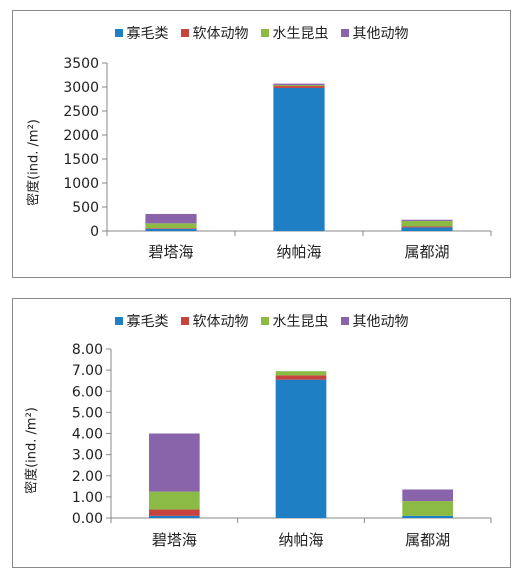 The width and height of the screenshot is (525, 577). I want to click on y-tick-label: 7.00, so click(87, 371).